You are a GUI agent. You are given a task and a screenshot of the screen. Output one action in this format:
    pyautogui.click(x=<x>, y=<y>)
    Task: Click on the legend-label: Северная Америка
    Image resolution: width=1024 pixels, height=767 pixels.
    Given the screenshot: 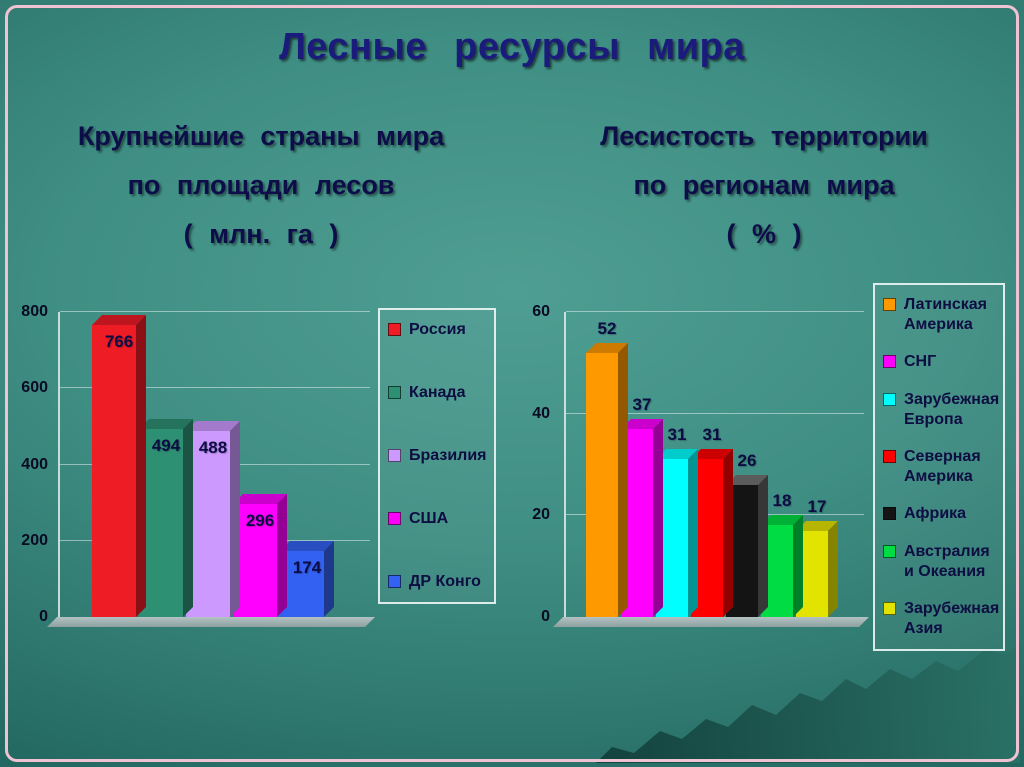 What is the action you would take?
    pyautogui.click(x=942, y=466)
    